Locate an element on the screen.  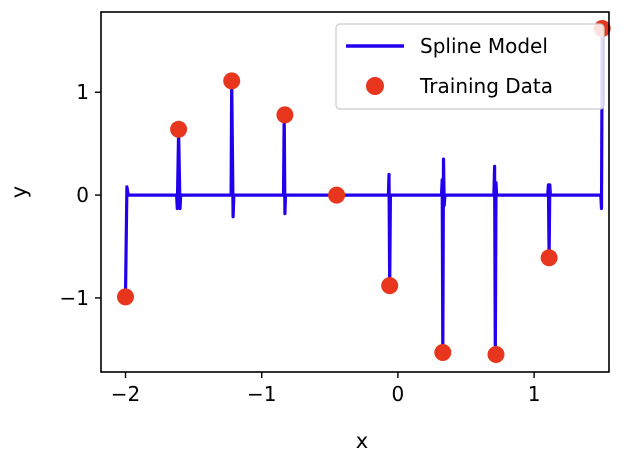
x-tick-label: −1 is located at coordinates (261, 394).